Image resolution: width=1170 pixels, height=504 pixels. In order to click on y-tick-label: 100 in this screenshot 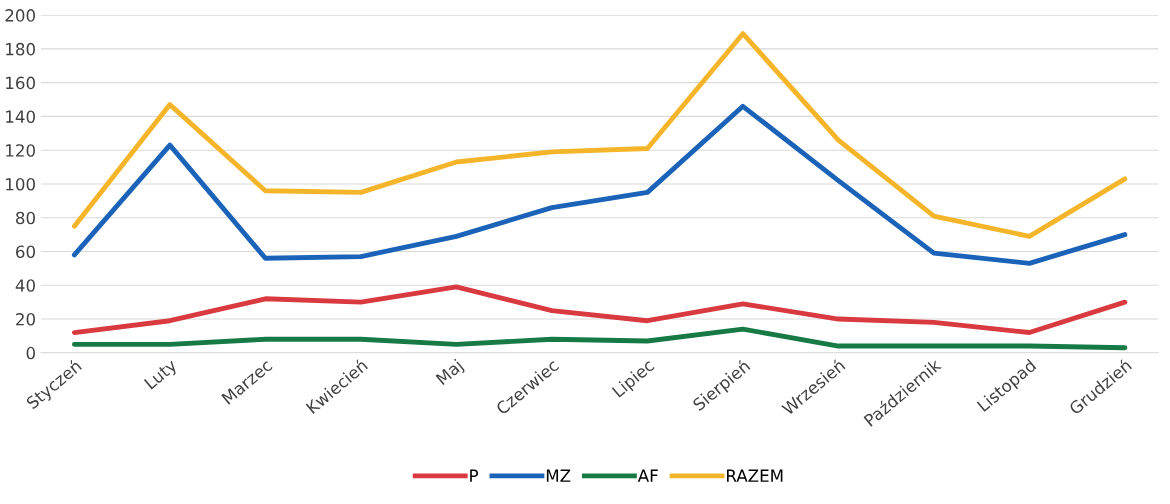, I will do `click(20, 184)`.